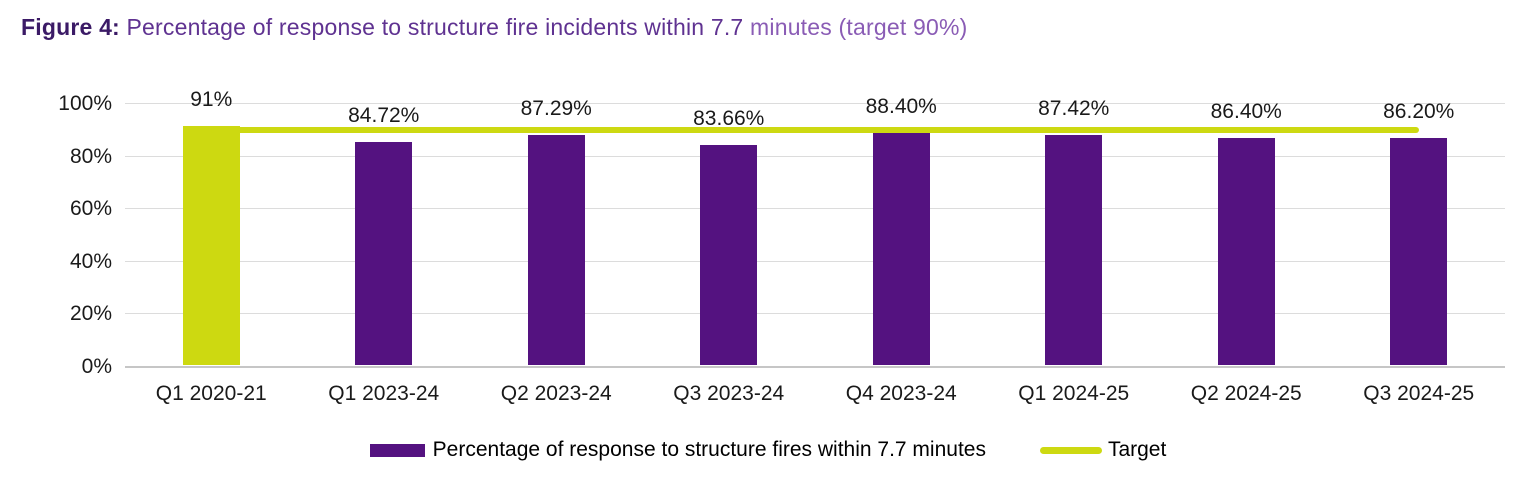 The width and height of the screenshot is (1536, 483). Describe the element at coordinates (729, 393) in the screenshot. I see `x-tick-label: Q3 2023-24` at that location.